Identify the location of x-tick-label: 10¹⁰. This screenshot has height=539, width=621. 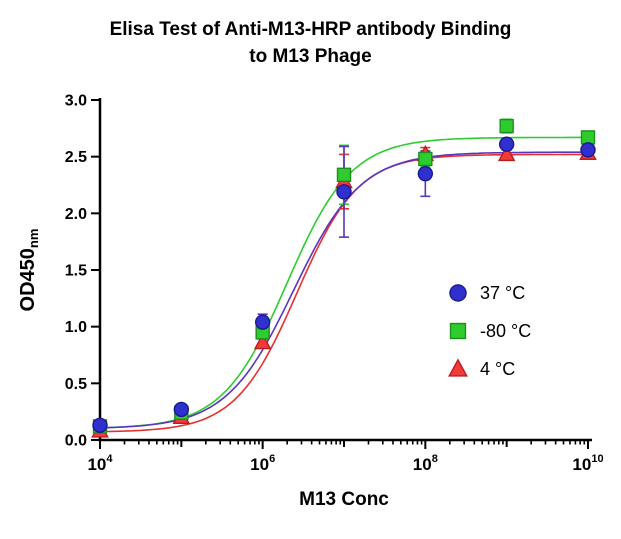
(587, 463).